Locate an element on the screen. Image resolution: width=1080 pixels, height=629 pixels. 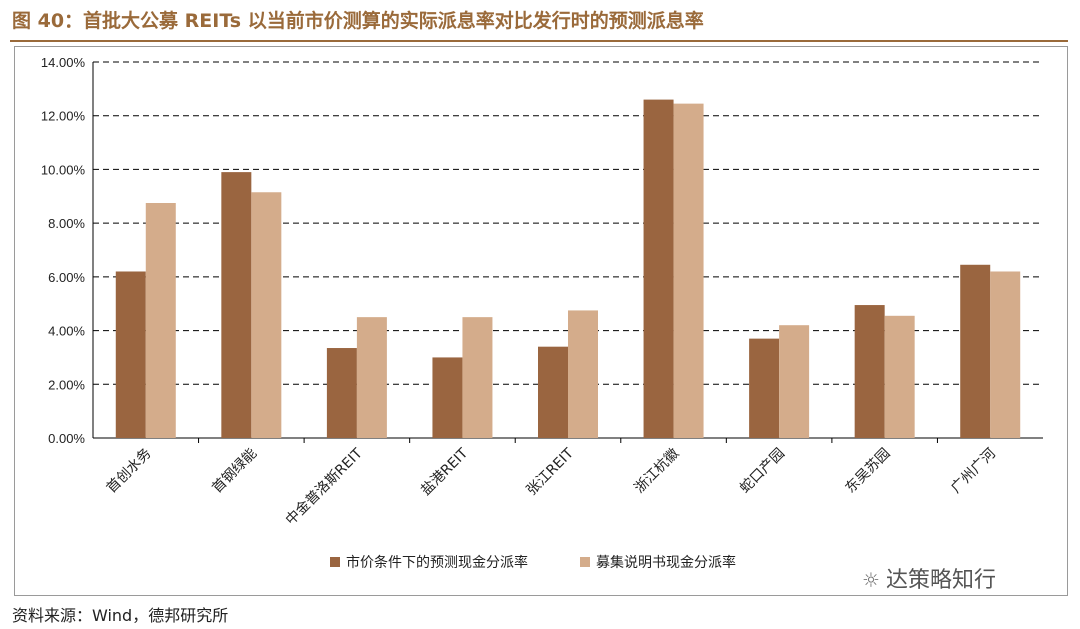
x-tick-label: 中金普洛斯REIT is located at coordinates (324, 486).